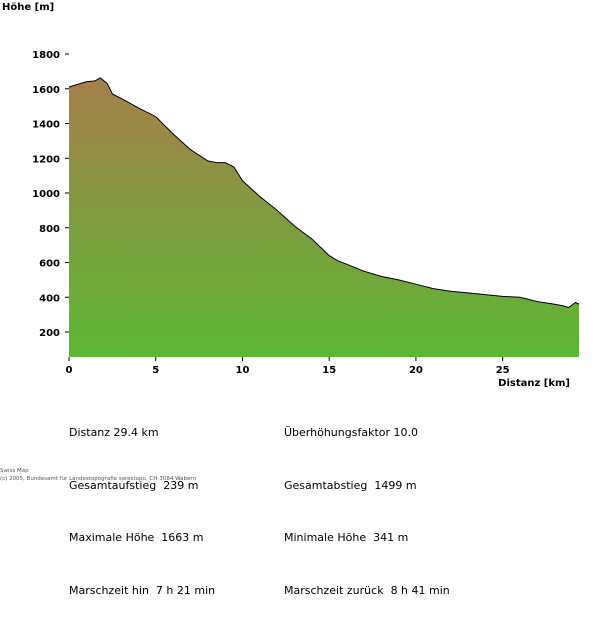  I want to click on x-tick-label: 20, so click(416, 370).